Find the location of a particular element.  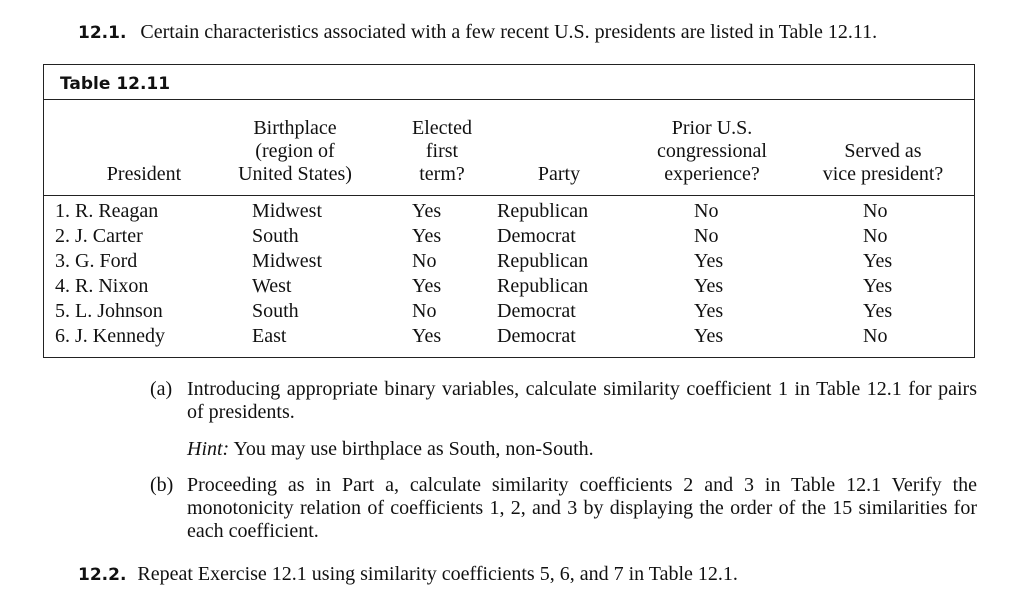

header-rule is located at coordinates (509, 195).